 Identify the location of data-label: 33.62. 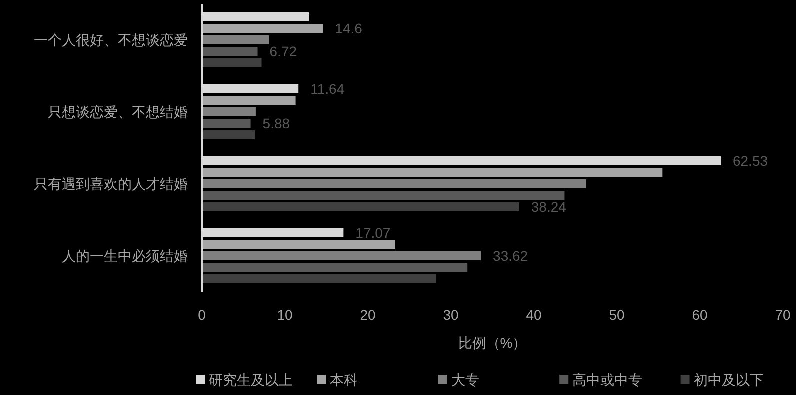
(510, 256).